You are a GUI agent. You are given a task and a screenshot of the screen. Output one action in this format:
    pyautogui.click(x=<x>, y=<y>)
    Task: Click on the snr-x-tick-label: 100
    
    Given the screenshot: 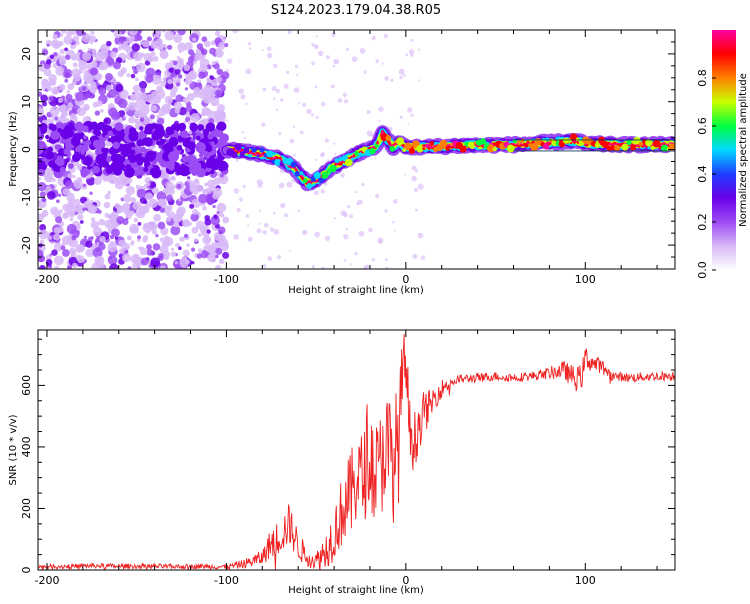 What is the action you would take?
    pyautogui.click(x=585, y=580)
    